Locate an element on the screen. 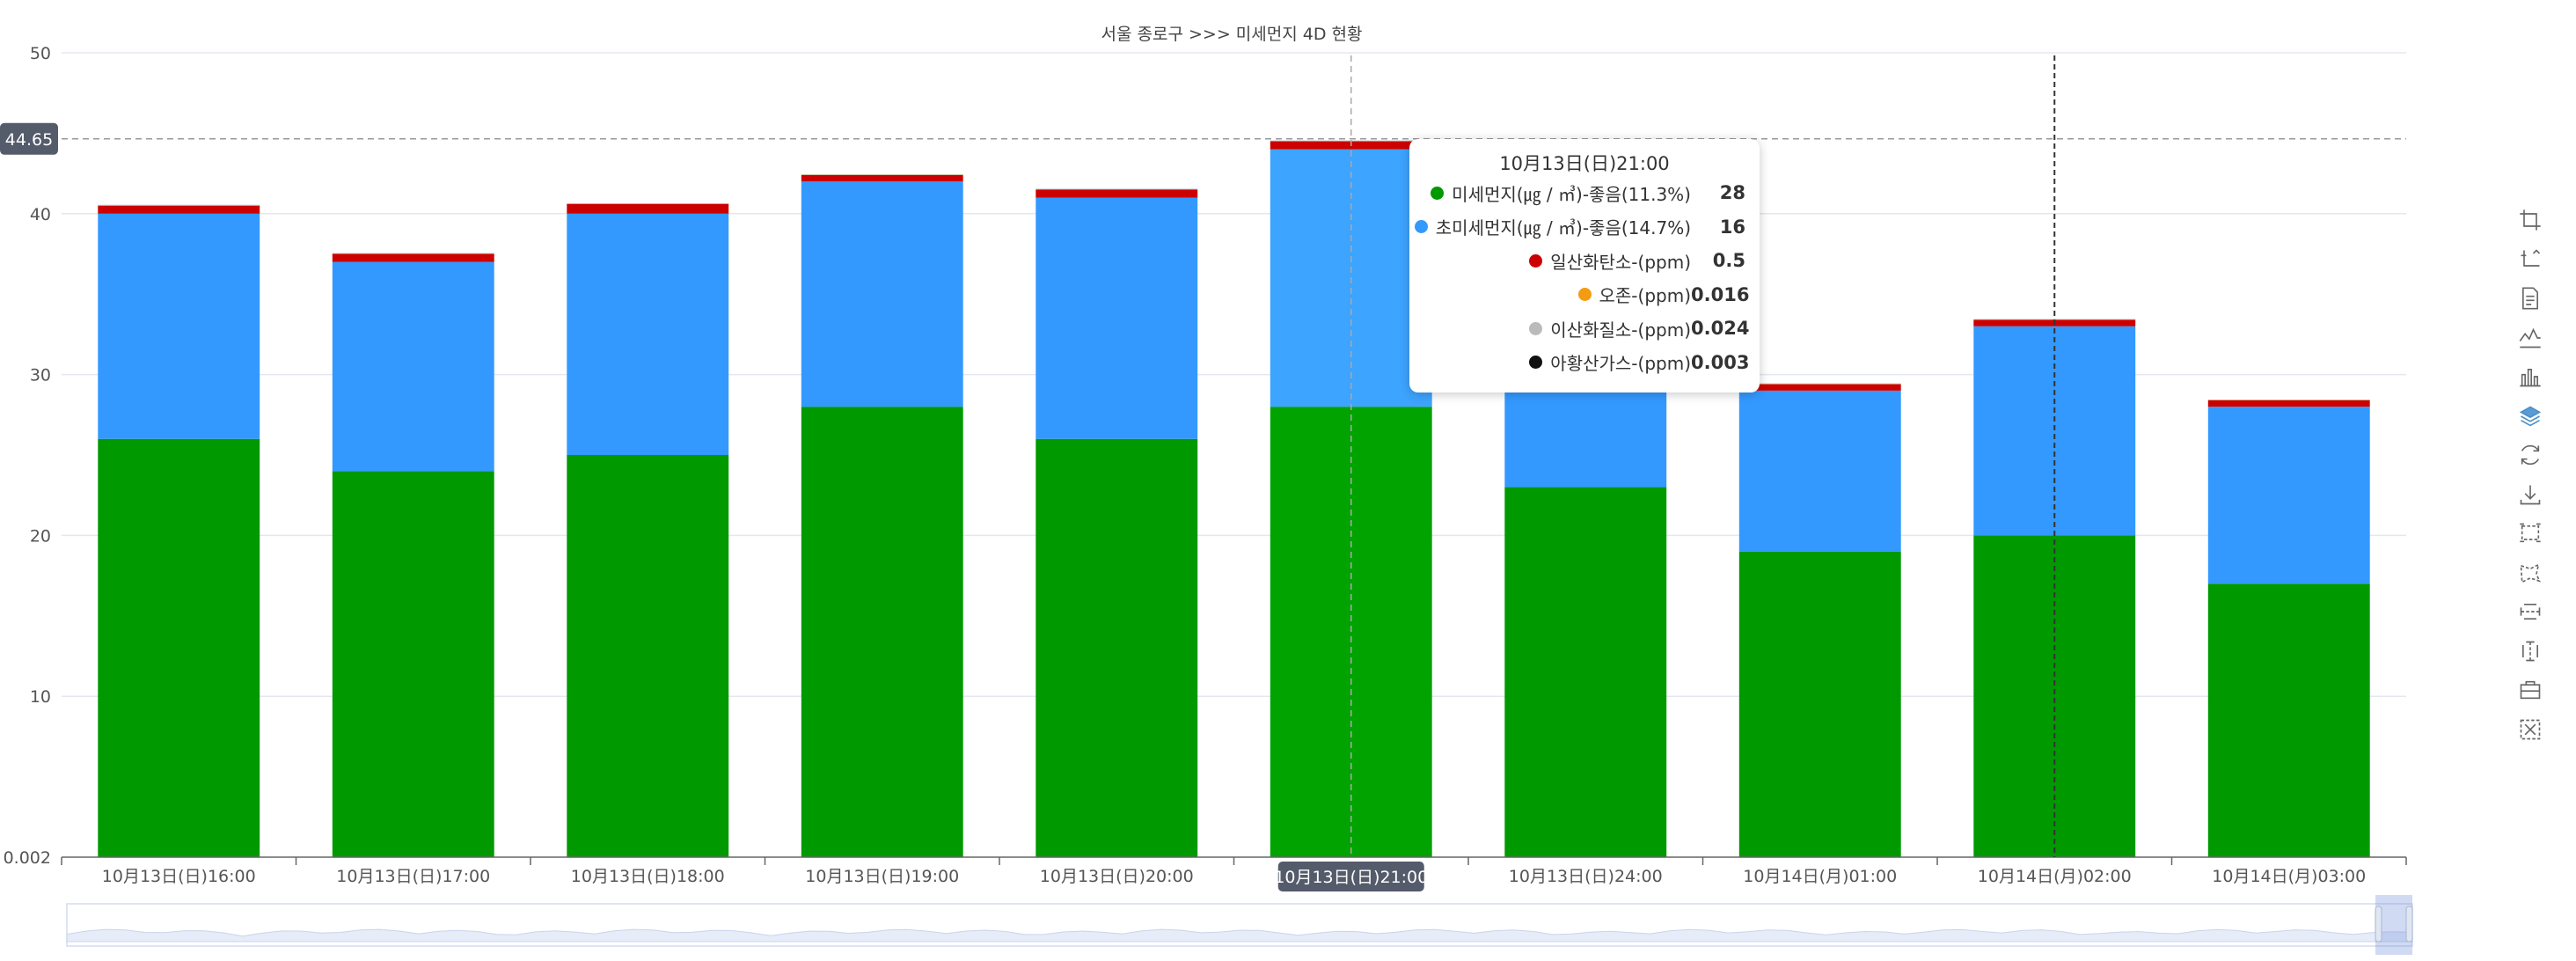 The image size is (2576, 961). tooltip-row: 초미세먼지(㎍ / ㎥)-좋음(14.7%) 16 is located at coordinates (1584, 227).